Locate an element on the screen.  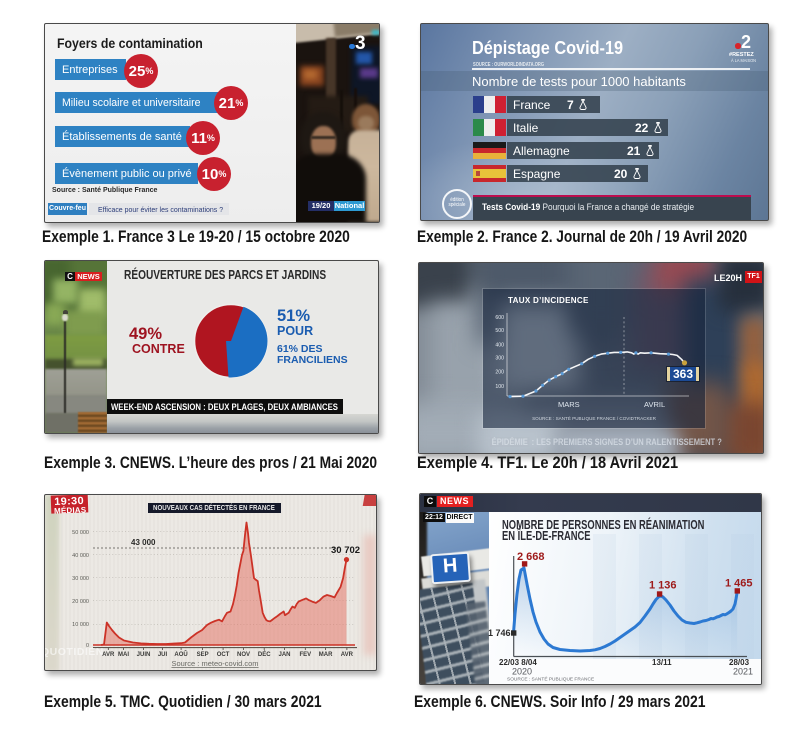
svg-text: JAN is located at coordinates (284, 655).